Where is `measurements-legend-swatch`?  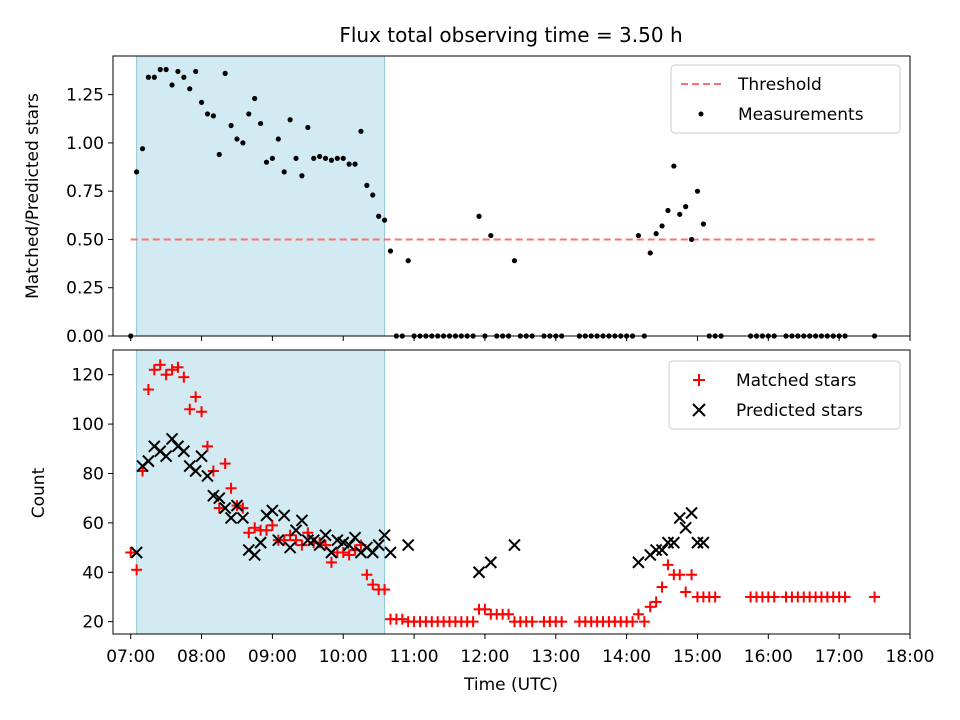 measurements-legend-swatch is located at coordinates (701, 114).